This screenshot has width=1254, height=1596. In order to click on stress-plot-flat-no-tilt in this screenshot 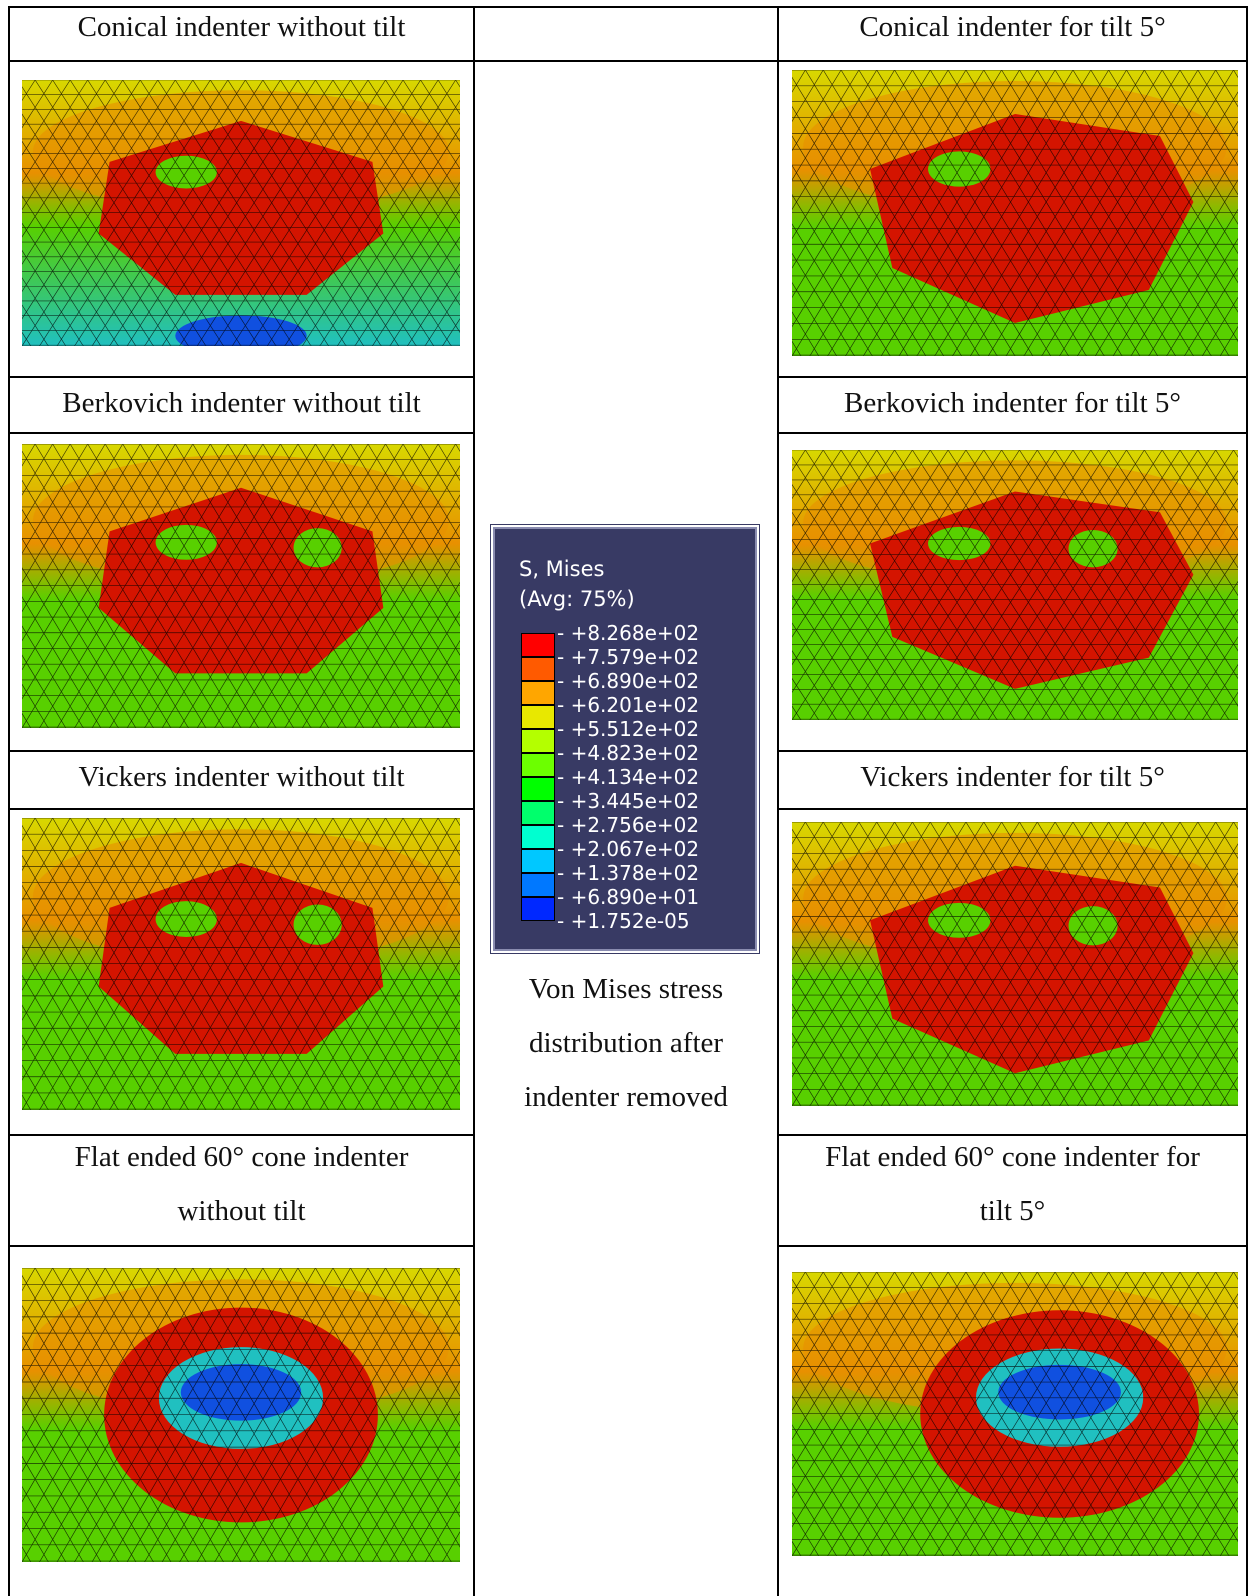, I will do `click(241, 1415)`.